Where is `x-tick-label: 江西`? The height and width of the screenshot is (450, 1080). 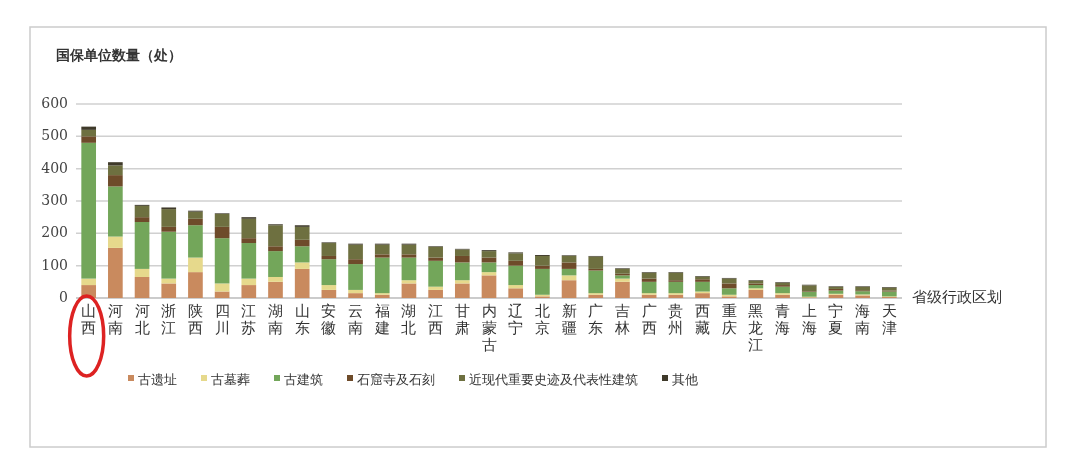 x-tick-label: 江西 is located at coordinates (436, 319).